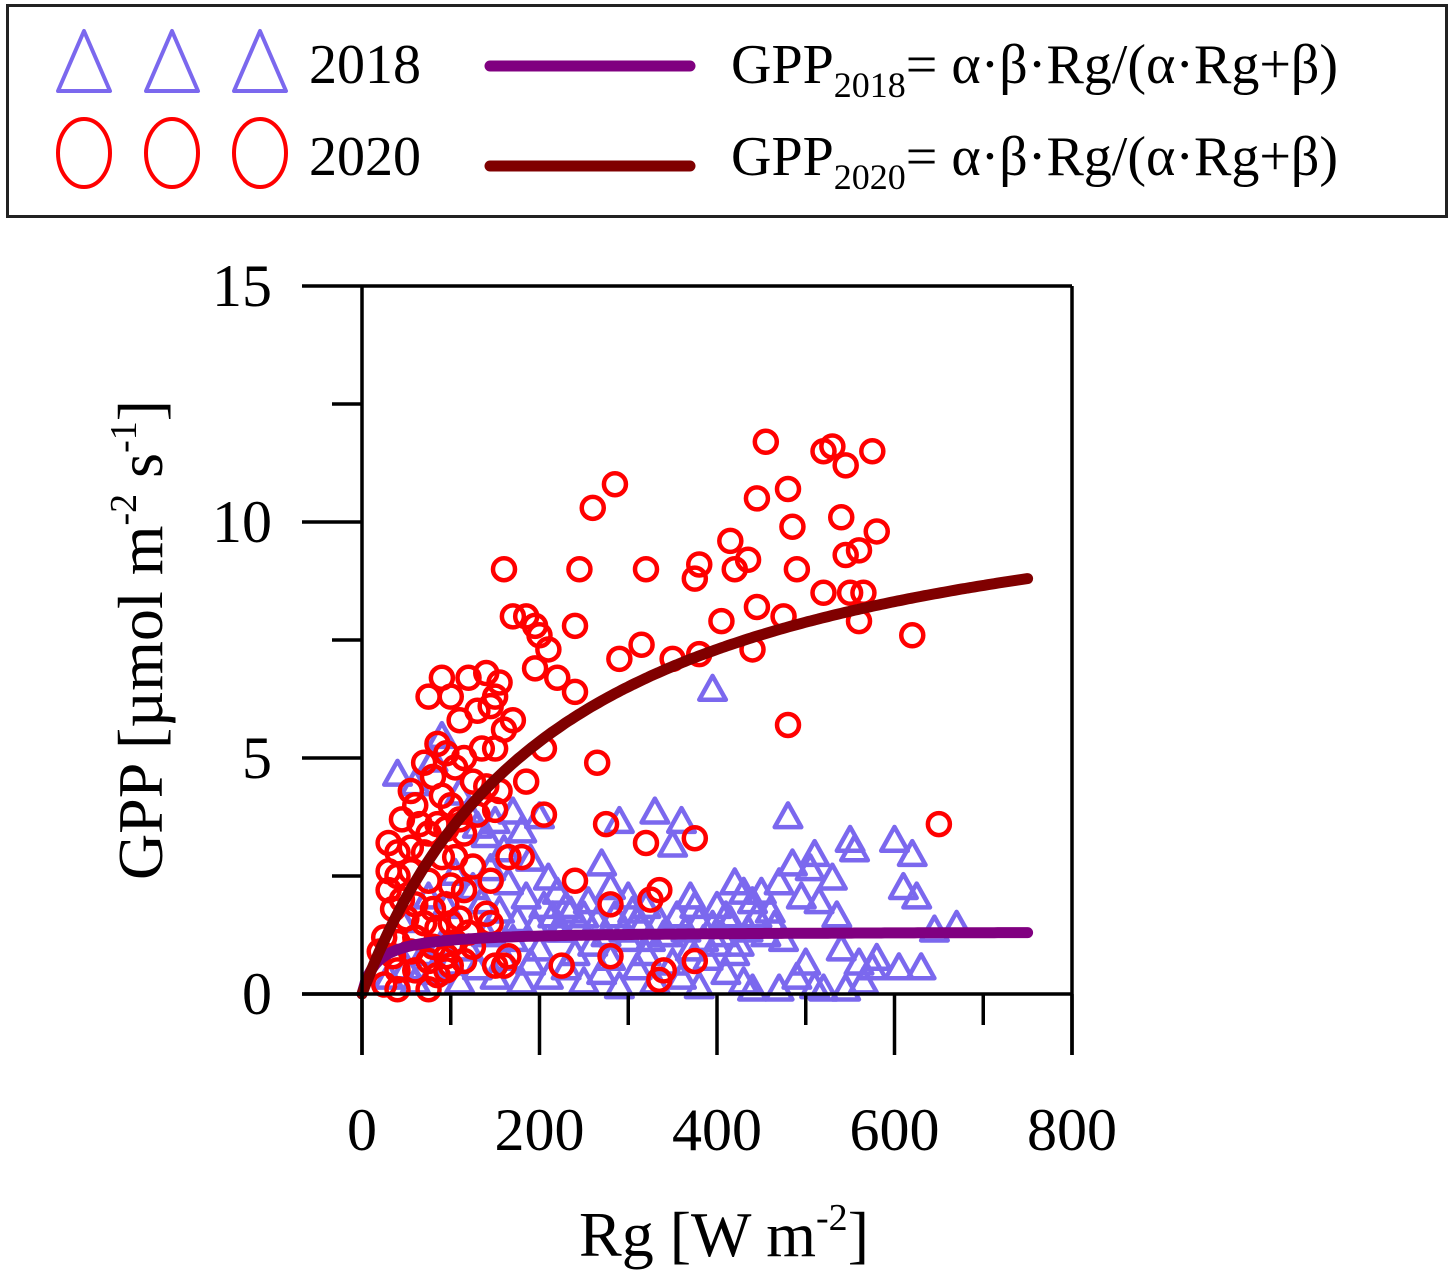  I want to click on y-tick-label: 5, so click(257, 758).